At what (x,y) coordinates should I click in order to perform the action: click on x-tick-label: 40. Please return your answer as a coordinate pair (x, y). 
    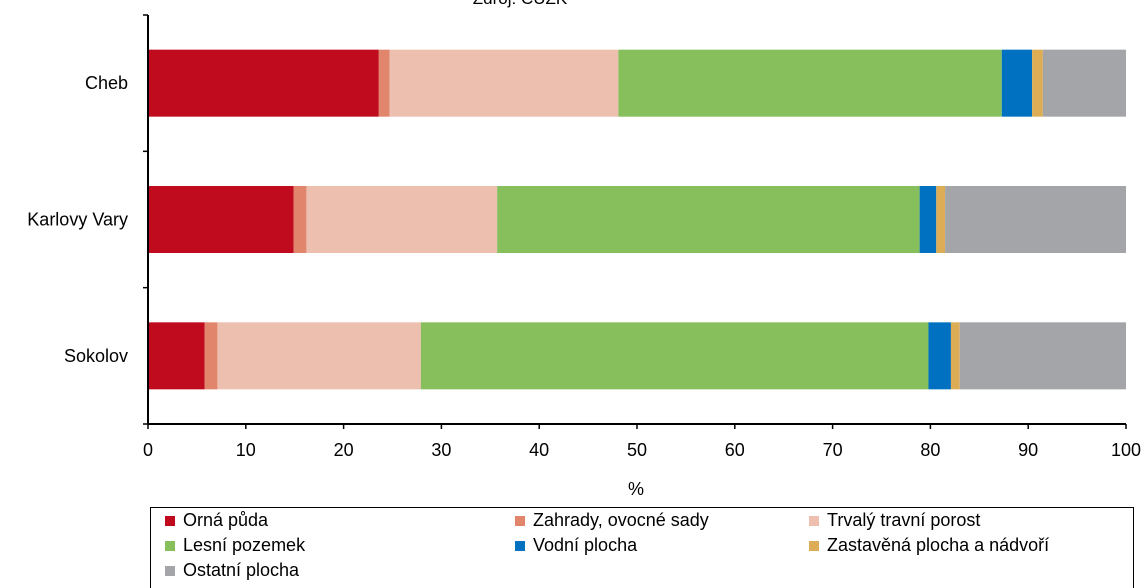
    Looking at the image, I should click on (539, 450).